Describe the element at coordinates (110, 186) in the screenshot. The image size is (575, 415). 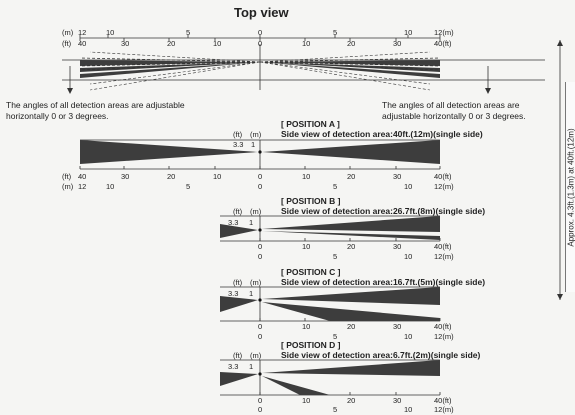
I see `position-a-m-tick: 10` at that location.